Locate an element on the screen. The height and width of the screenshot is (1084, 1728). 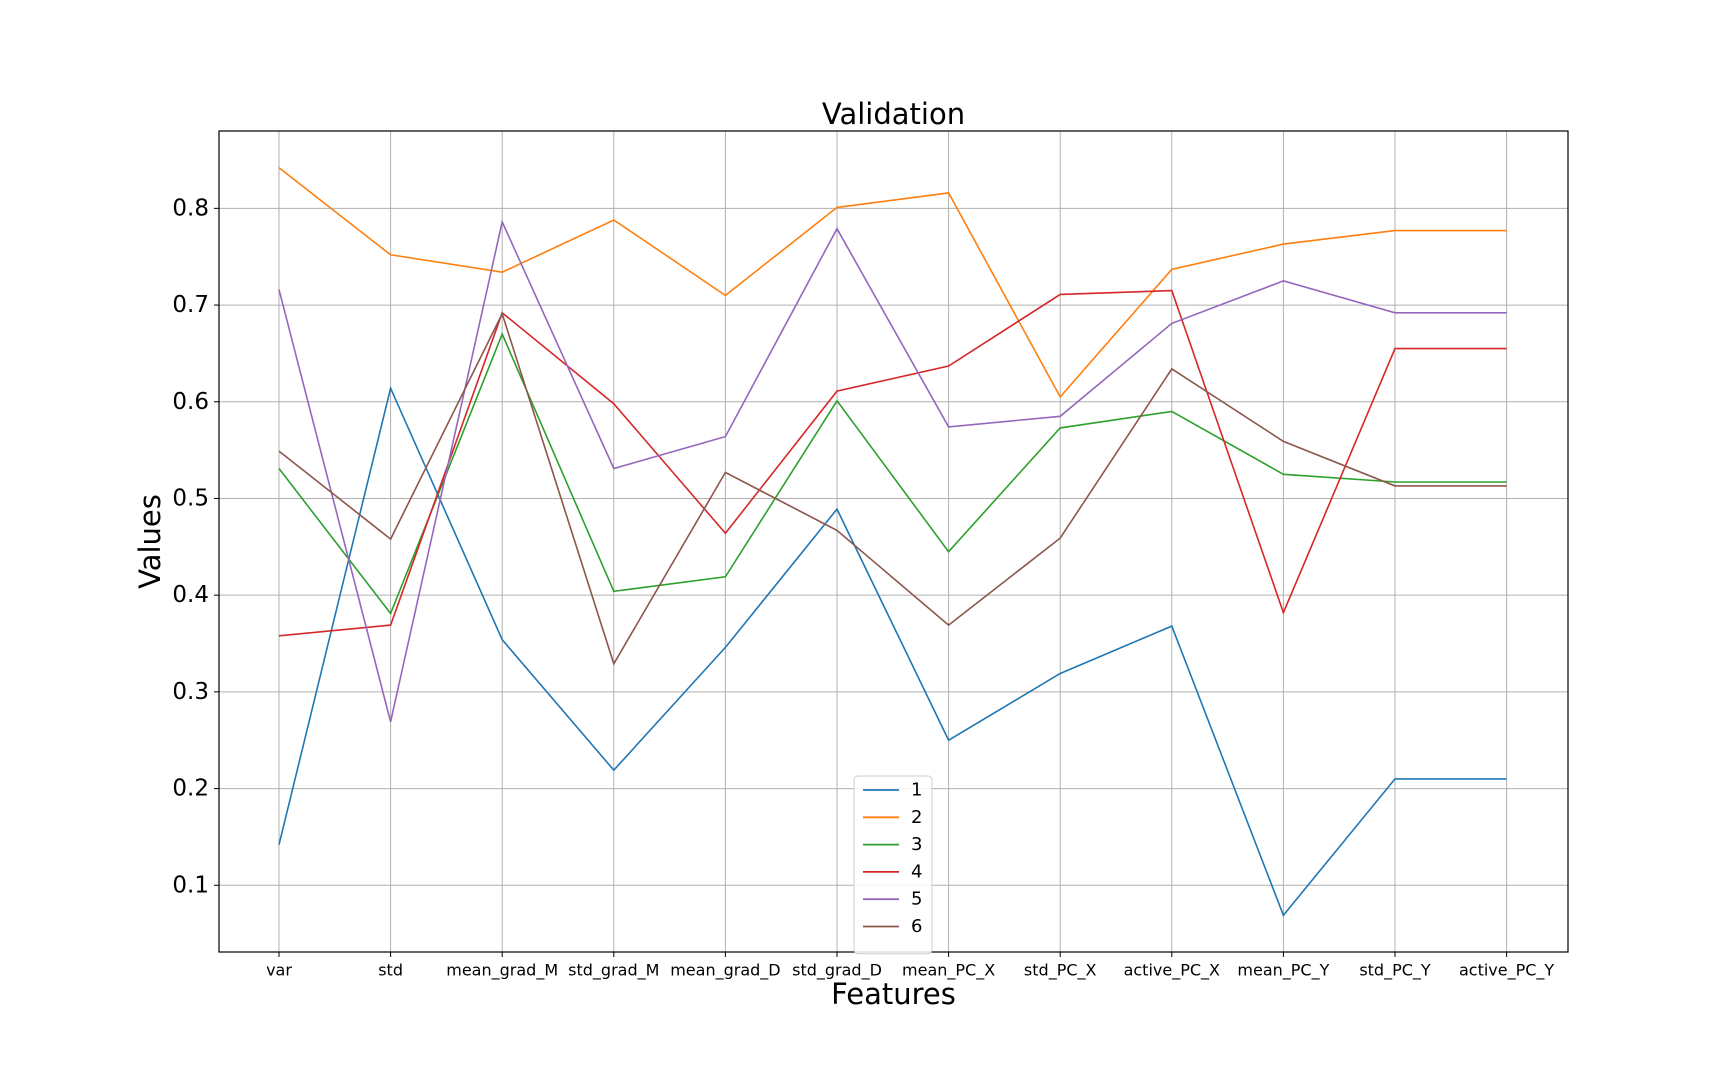
legend-label-1: 1 is located at coordinates (916, 790).